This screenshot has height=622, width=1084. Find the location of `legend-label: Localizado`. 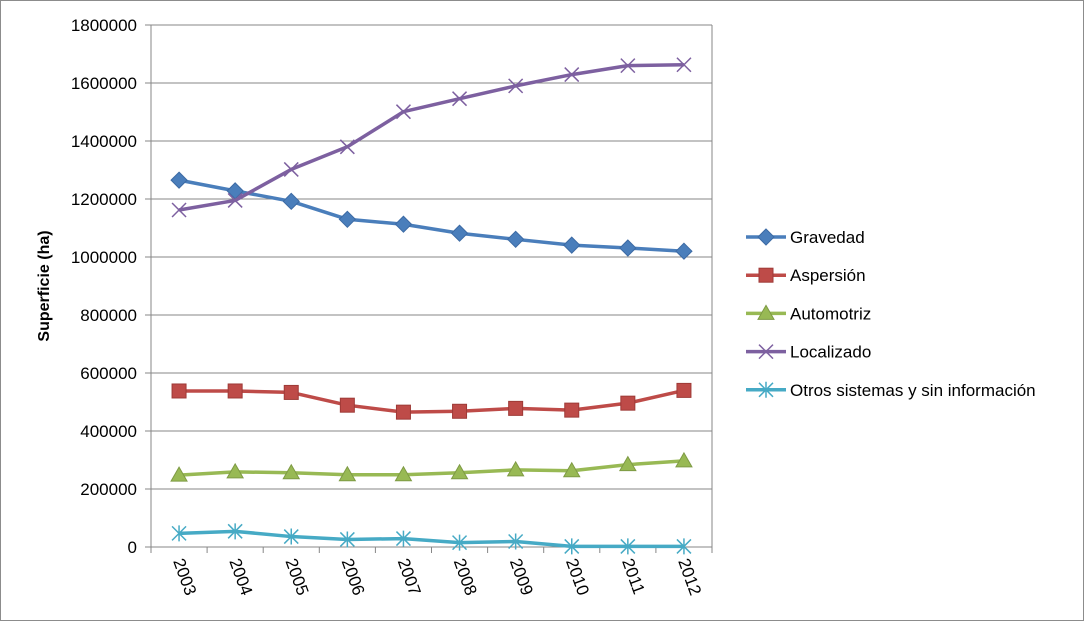

legend-label: Localizado is located at coordinates (830, 352).